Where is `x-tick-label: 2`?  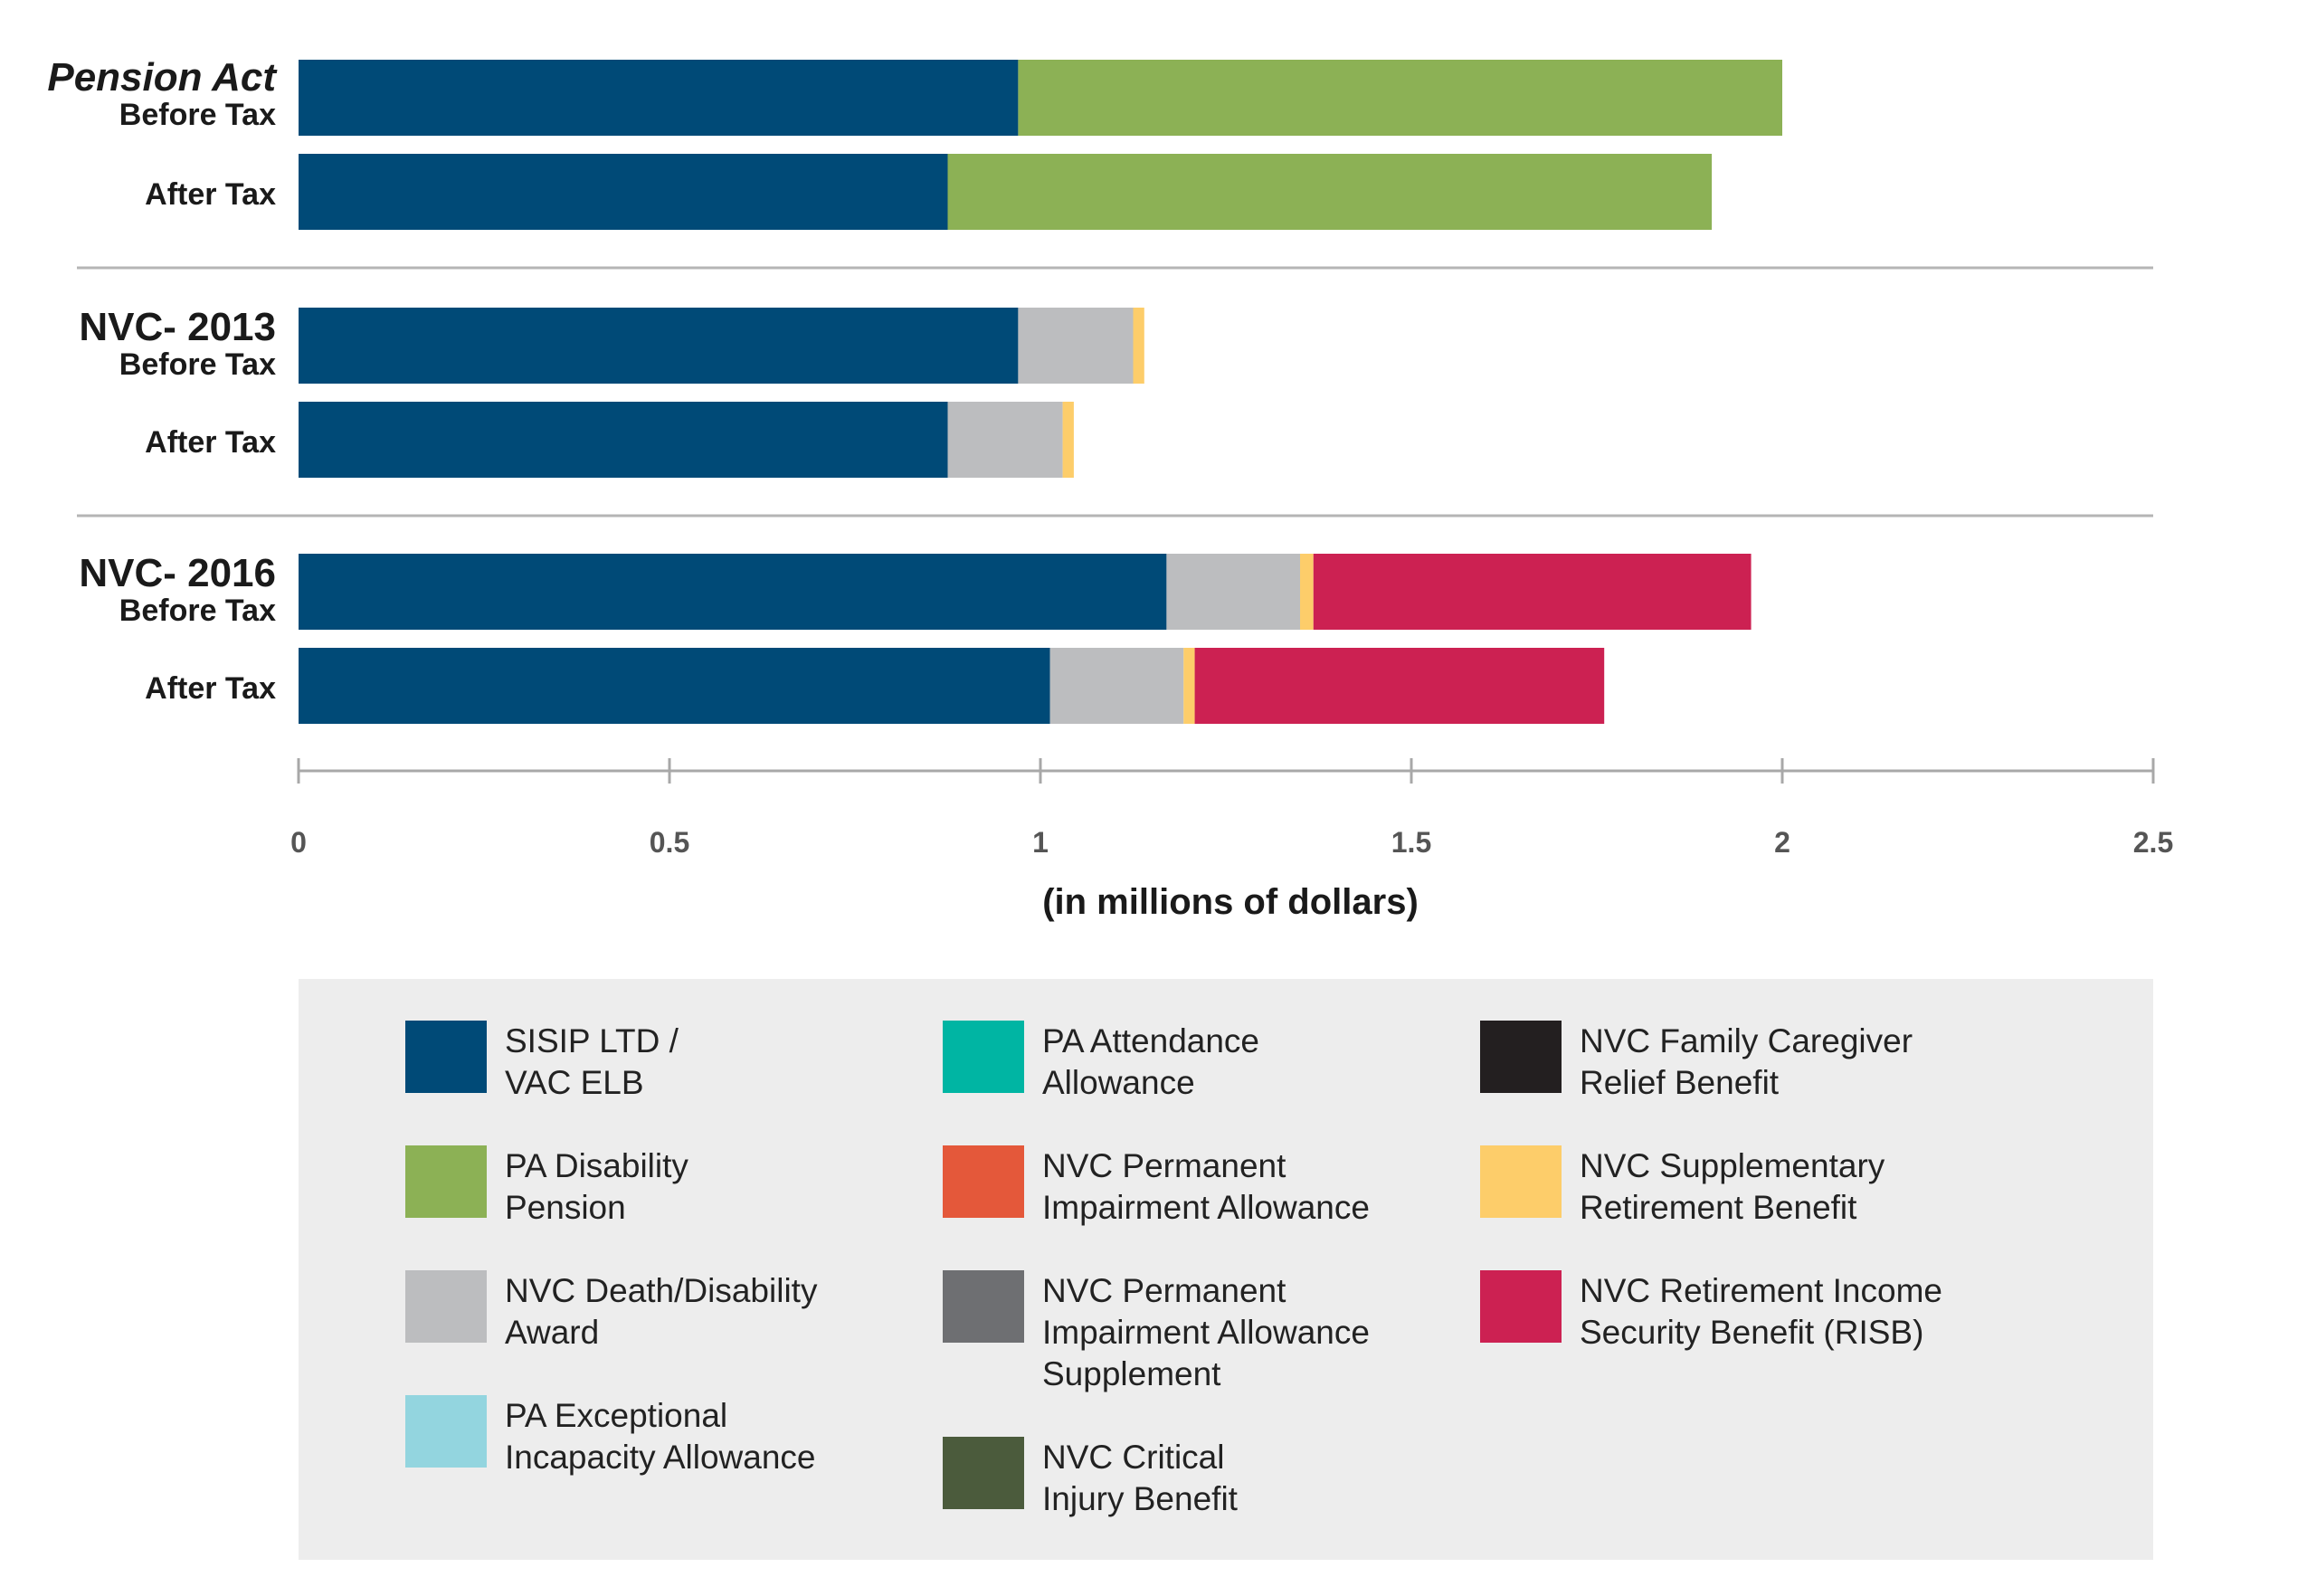 x-tick-label: 2 is located at coordinates (1782, 842).